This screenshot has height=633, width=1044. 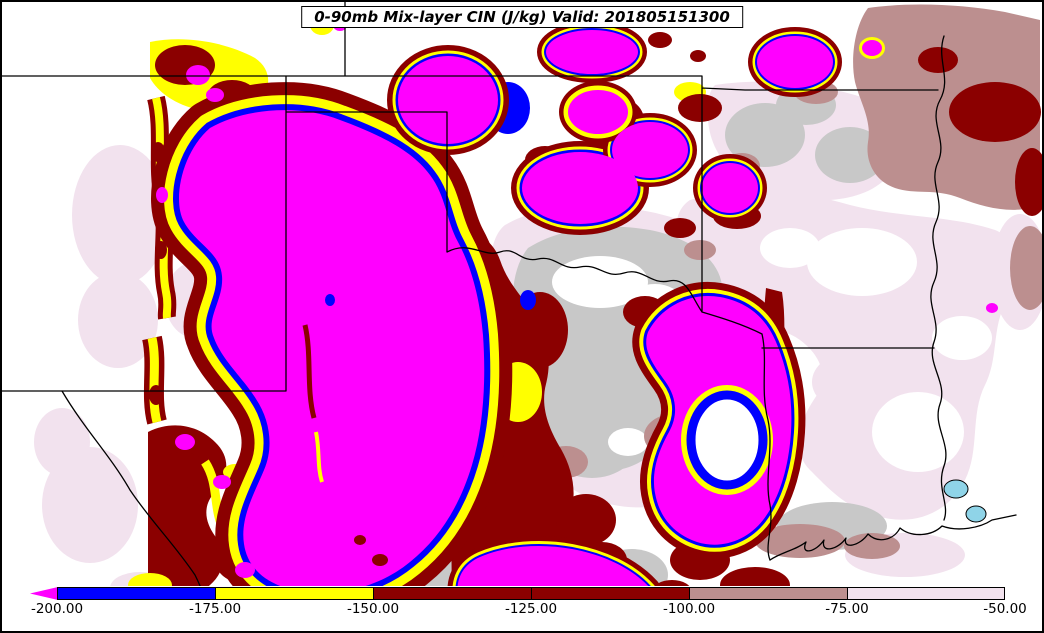 I want to click on colorbar-tick-label: -100.00, so click(x=689, y=609).